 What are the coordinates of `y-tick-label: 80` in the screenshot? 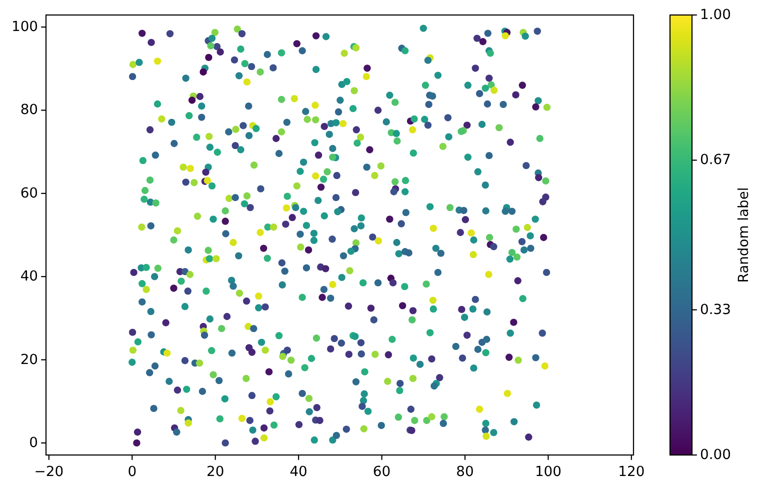 It's located at (29, 110).